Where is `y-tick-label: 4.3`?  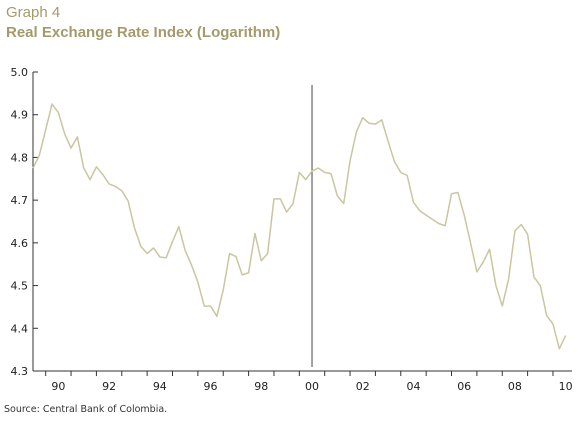
y-tick-label: 4.3 is located at coordinates (20, 371).